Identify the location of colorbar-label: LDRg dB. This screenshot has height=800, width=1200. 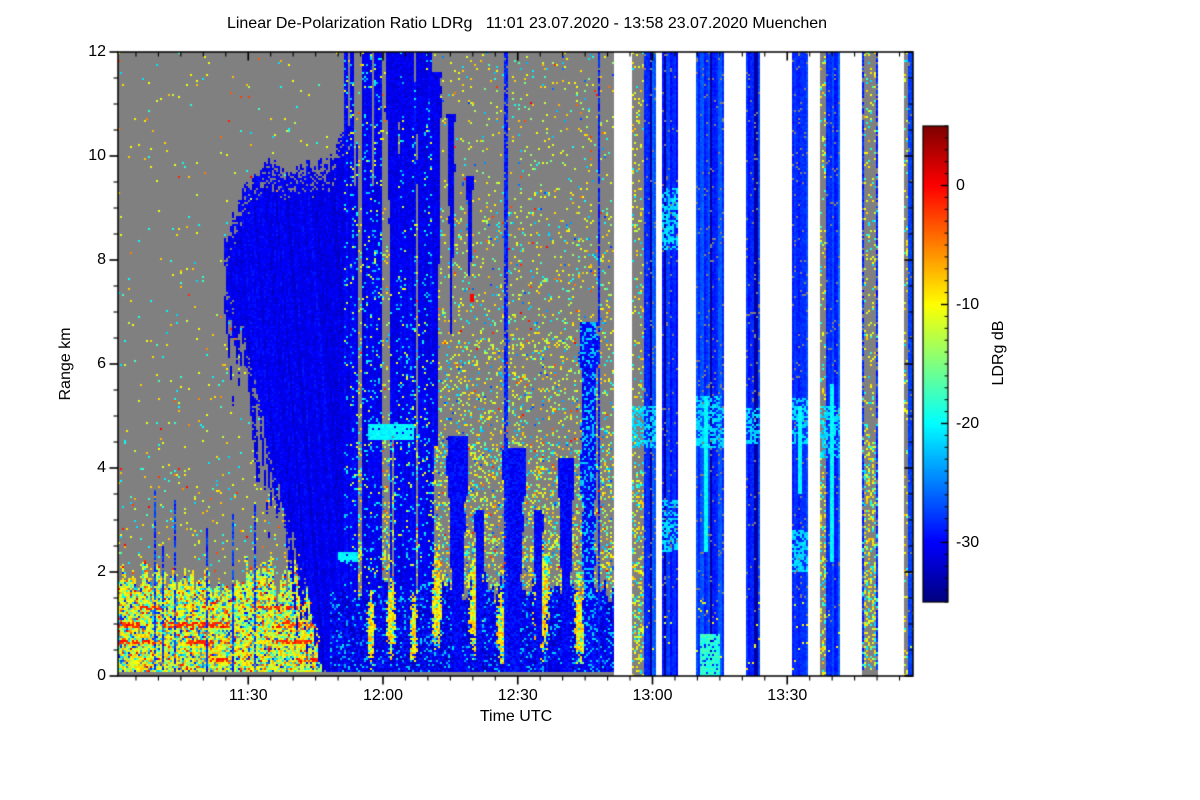
(998, 353).